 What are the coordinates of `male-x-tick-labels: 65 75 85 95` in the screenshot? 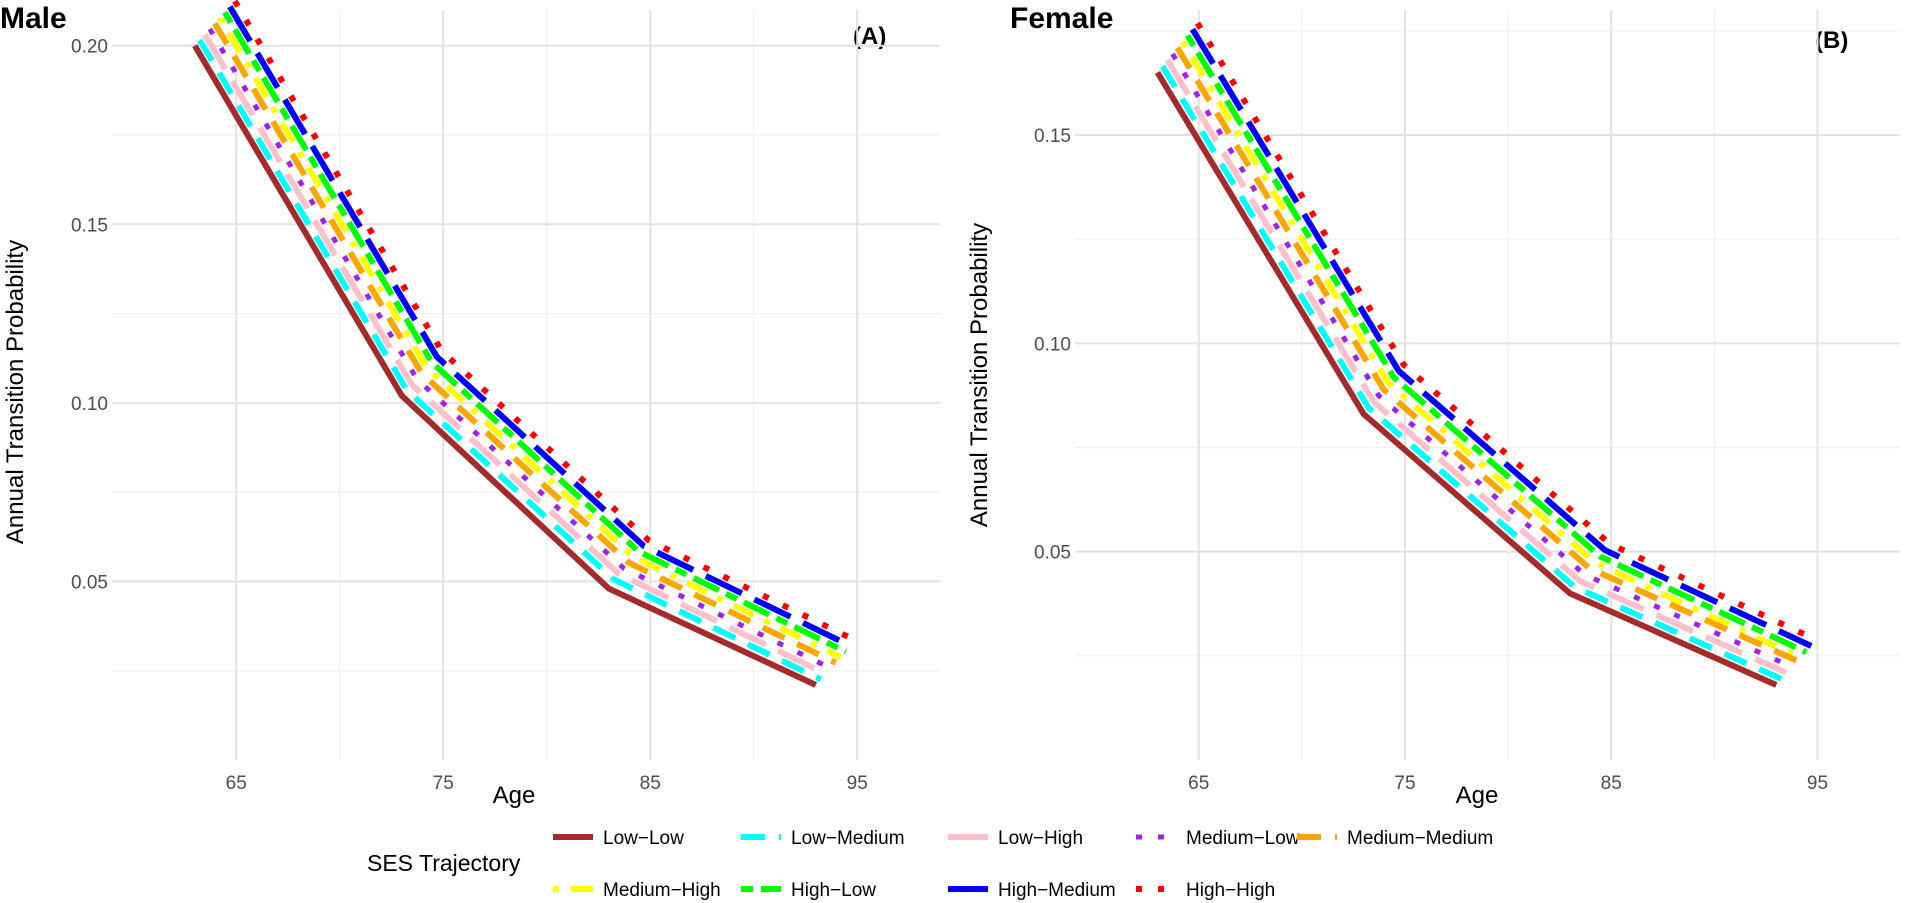 It's located at (547, 783).